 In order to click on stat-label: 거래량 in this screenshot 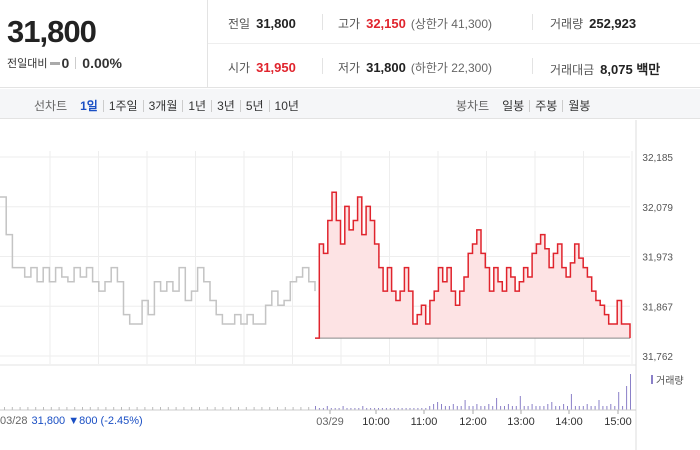, I will do `click(567, 24)`.